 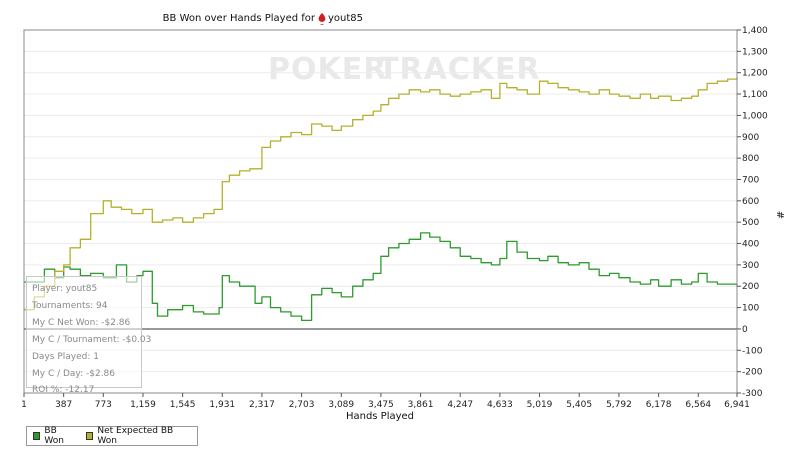 I want to click on x-tick-label: 4,247, so click(x=460, y=405).